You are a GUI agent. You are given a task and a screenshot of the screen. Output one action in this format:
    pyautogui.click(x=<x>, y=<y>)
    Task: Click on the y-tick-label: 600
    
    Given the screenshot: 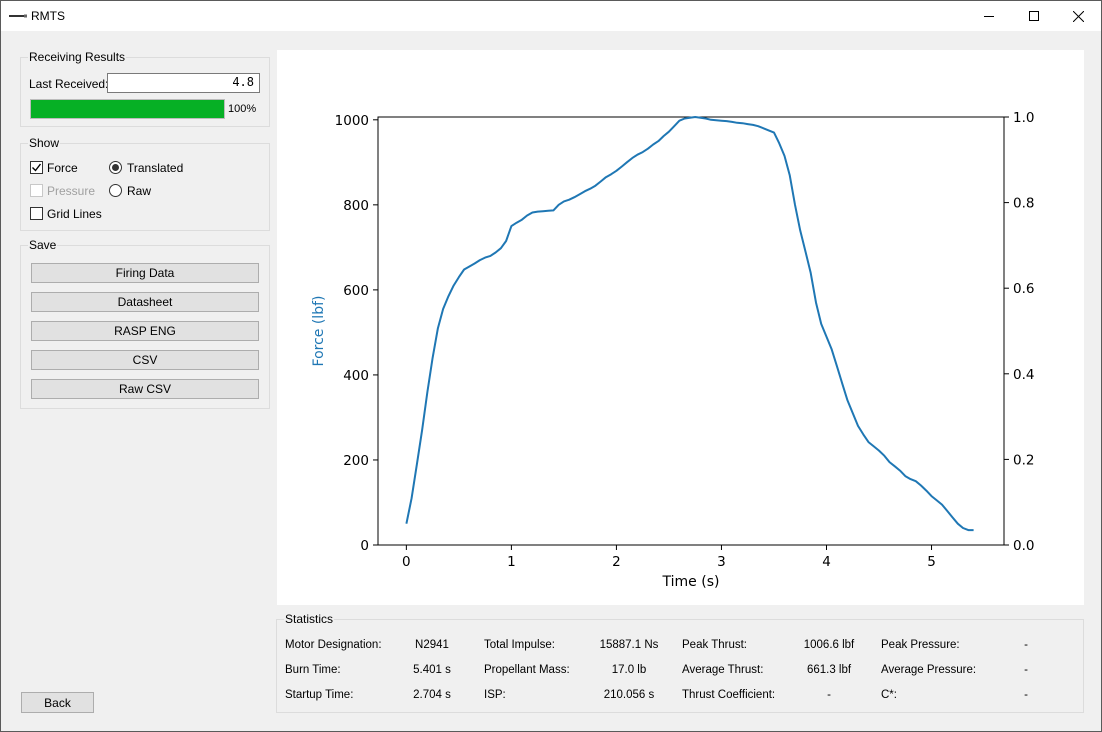 What is the action you would take?
    pyautogui.click(x=356, y=291)
    